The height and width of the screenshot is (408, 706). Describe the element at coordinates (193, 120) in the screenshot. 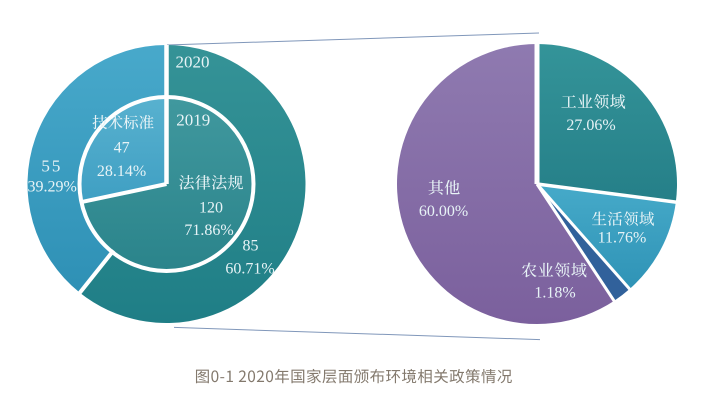

I see `svg-text: 2019` at that location.